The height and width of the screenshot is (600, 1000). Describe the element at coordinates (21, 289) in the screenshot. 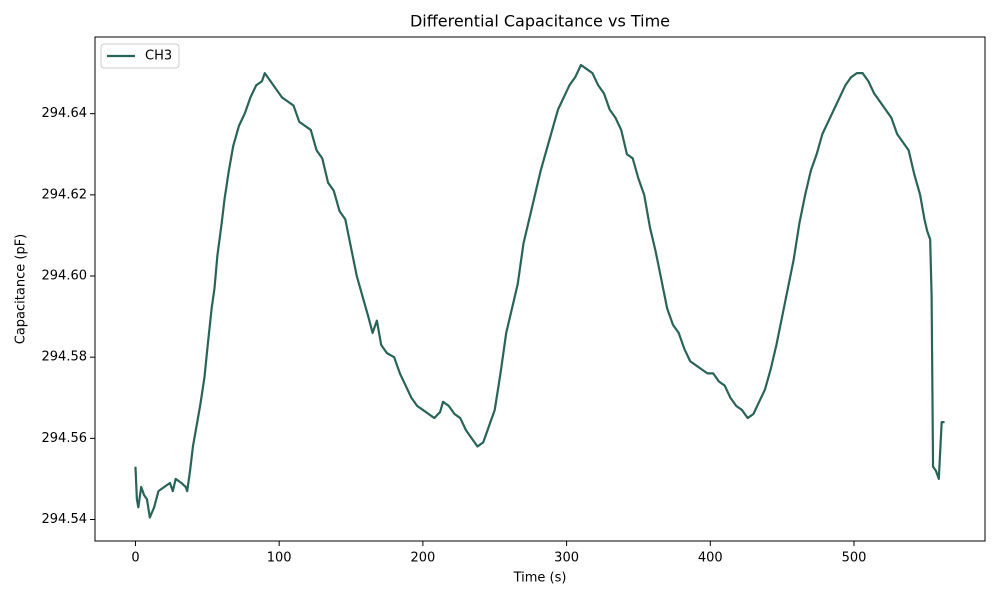

I see `y-axis-label: Capacitance (pF)` at that location.